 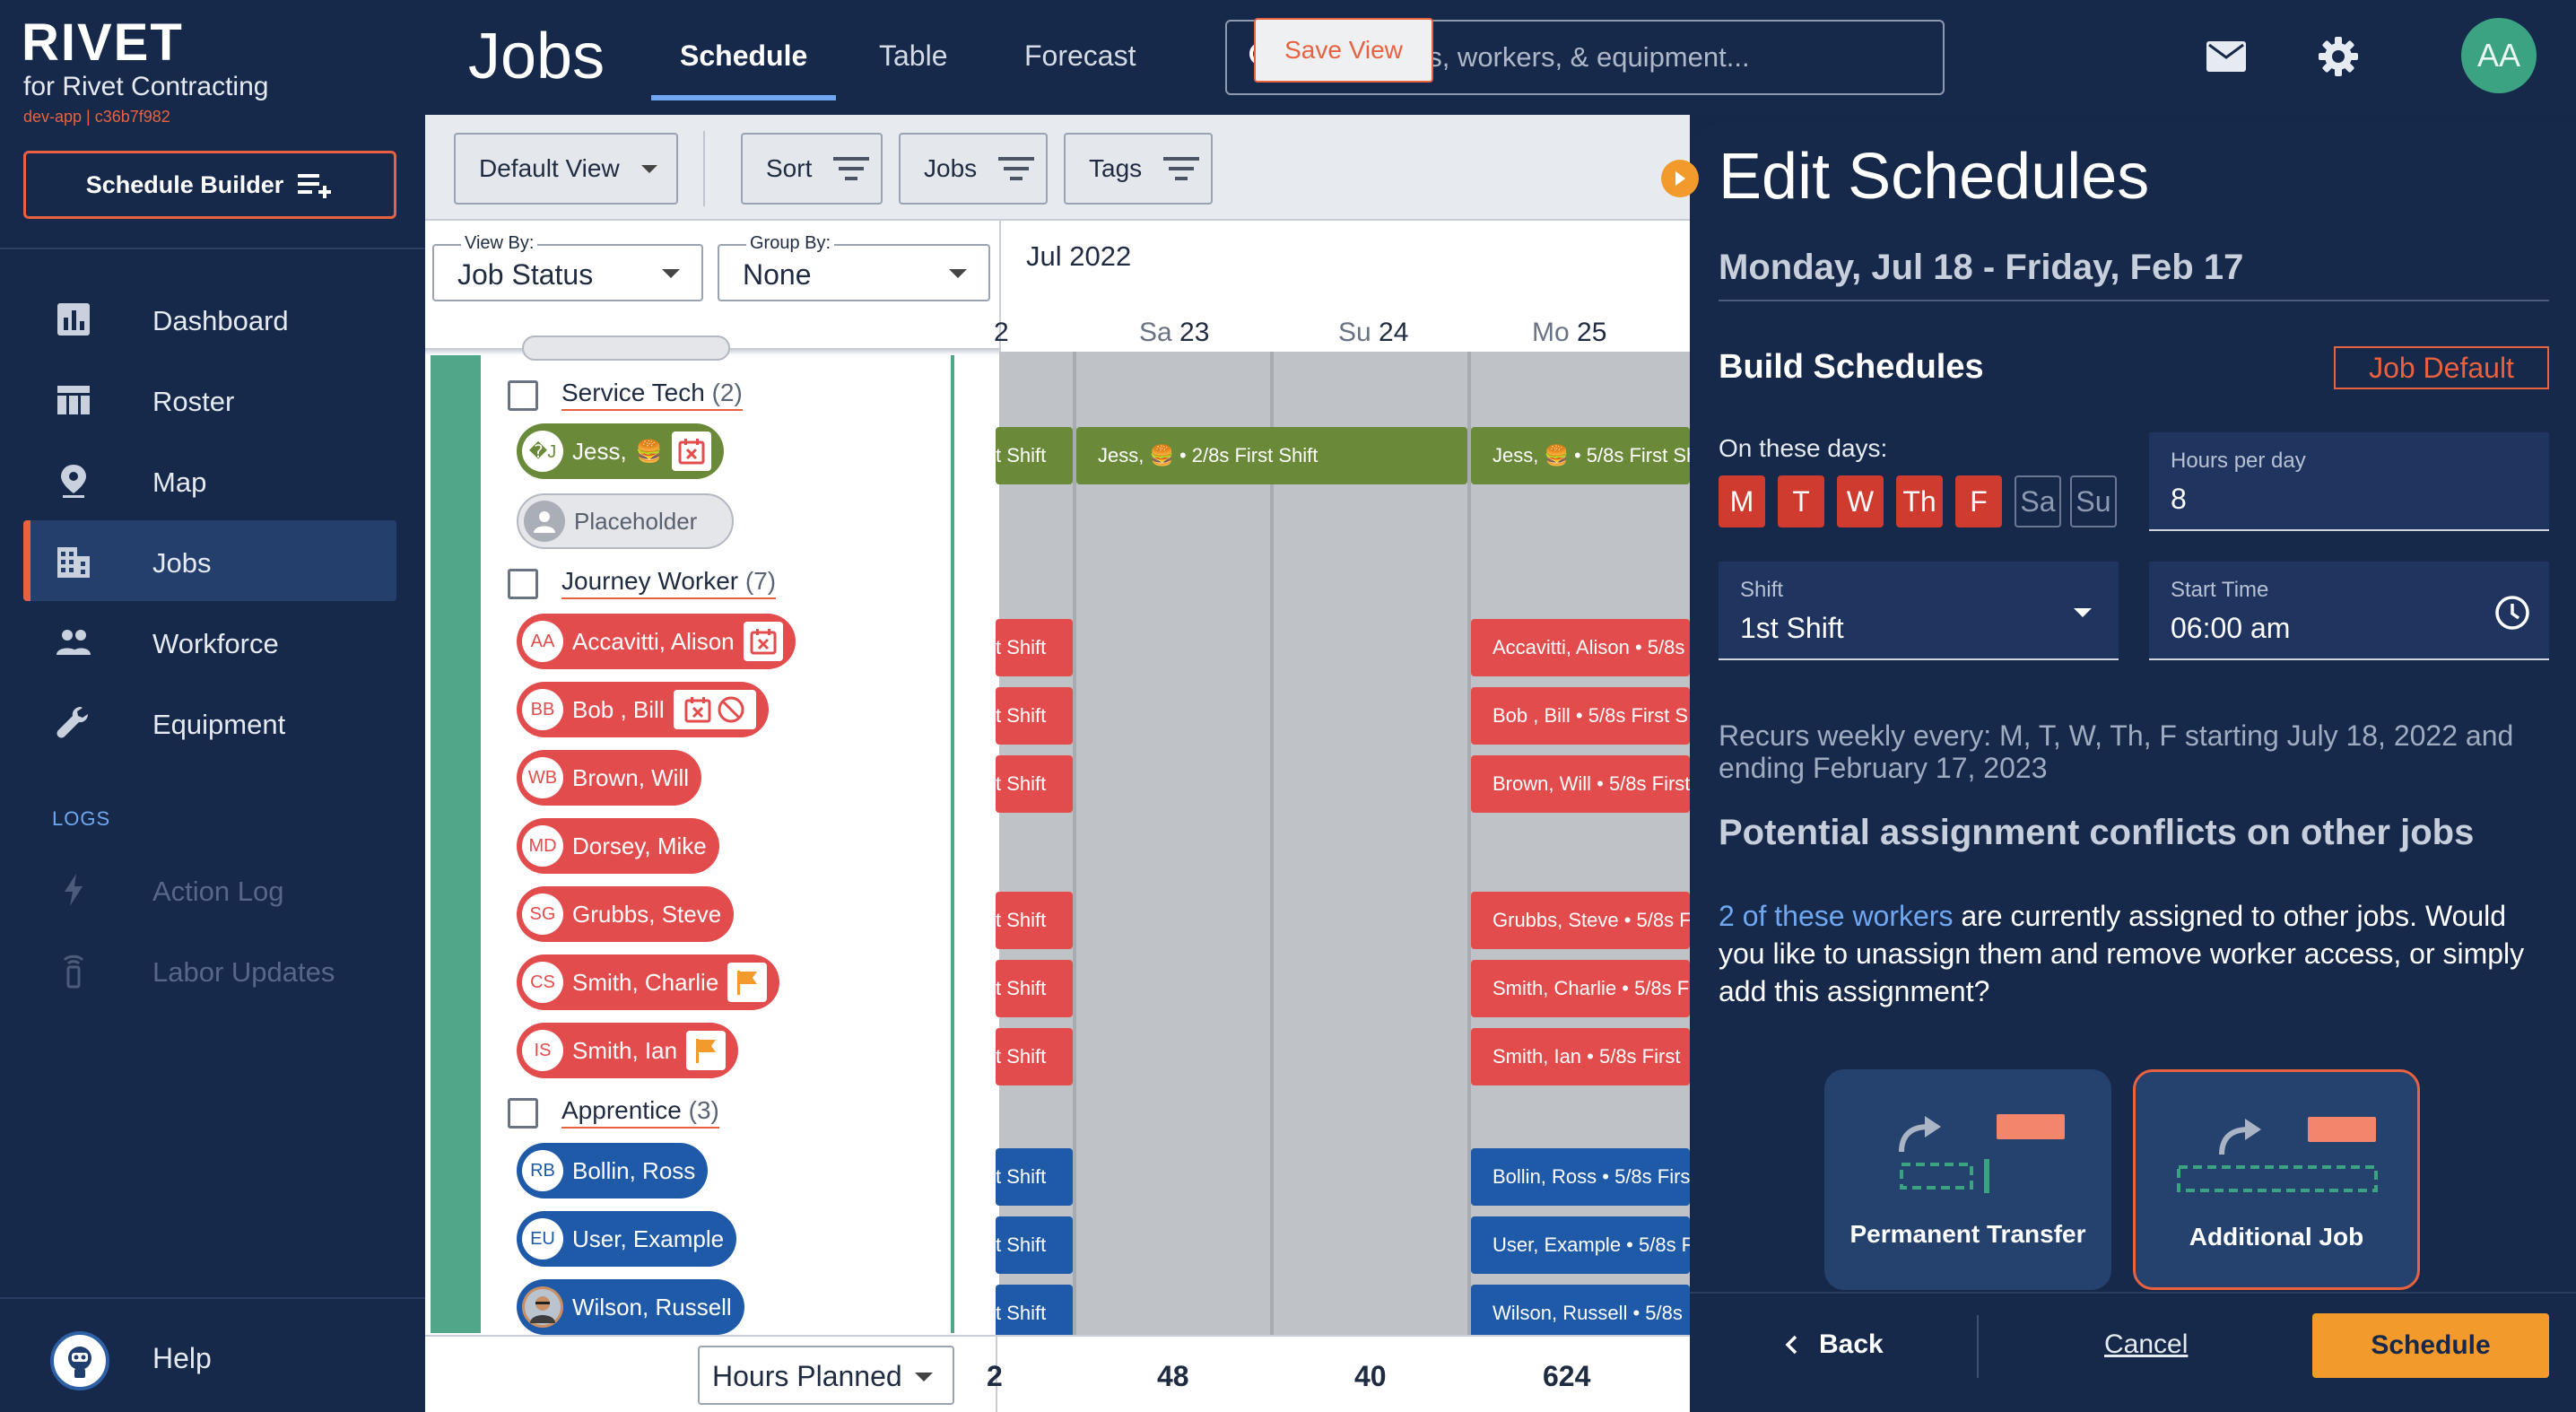 What do you see at coordinates (1580, 1245) in the screenshot?
I see `shift-bar: User, Example • 5/8s F` at bounding box center [1580, 1245].